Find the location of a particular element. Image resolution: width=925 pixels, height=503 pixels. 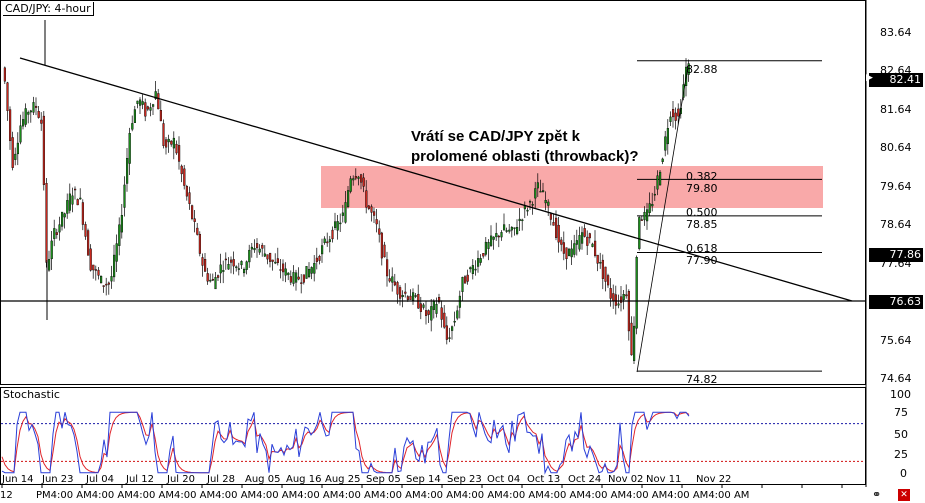

time-axis-label: Aug 25 is located at coordinates (343, 479).